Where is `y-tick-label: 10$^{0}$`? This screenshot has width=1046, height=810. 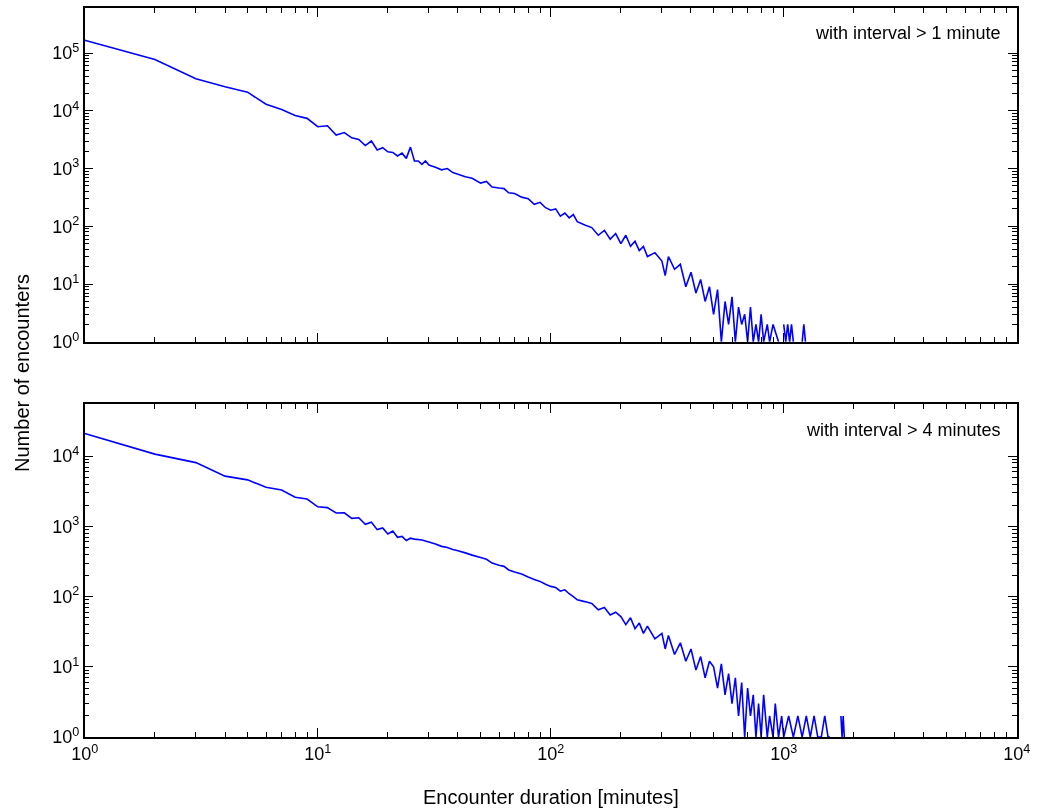
y-tick-label: 10$^{0}$ is located at coordinates (66, 341).